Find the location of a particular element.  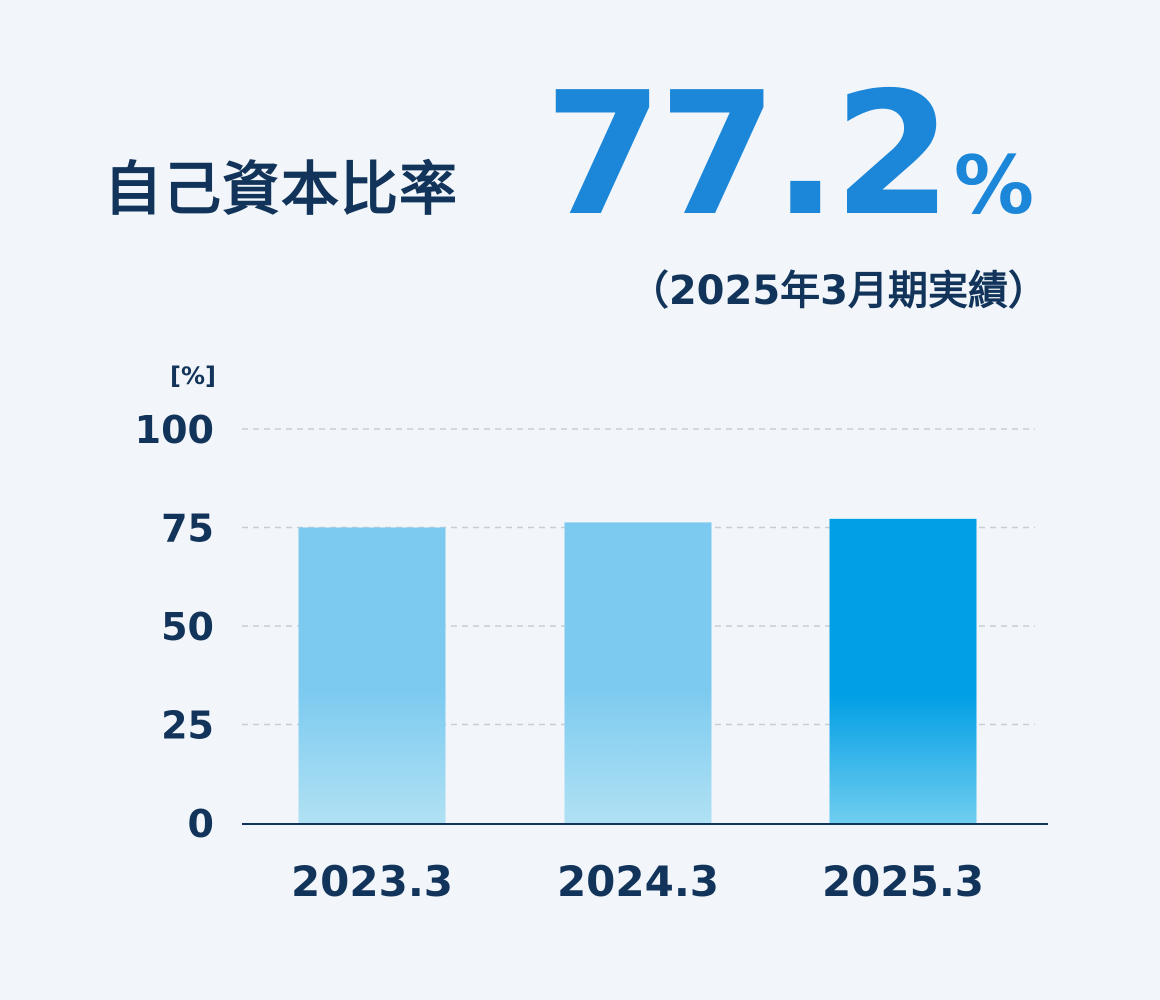

y-tick-label: 25 is located at coordinates (187, 726).